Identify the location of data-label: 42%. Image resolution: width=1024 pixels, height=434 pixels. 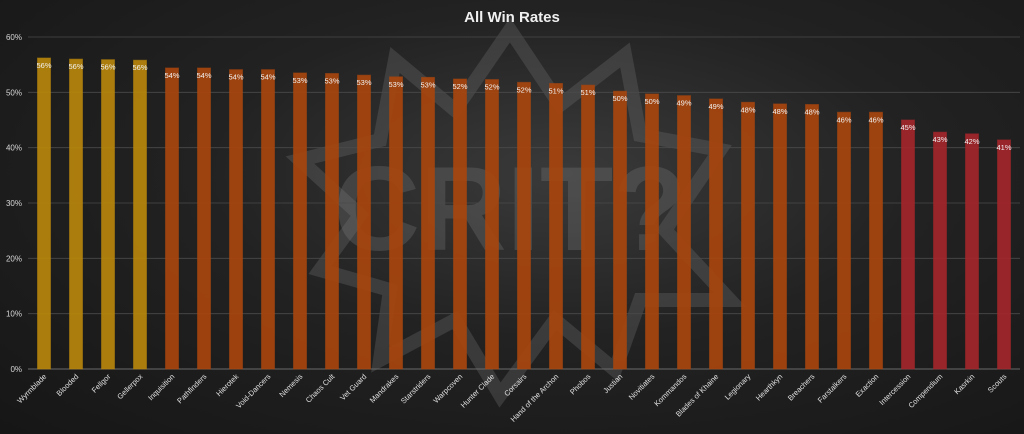
(971, 141).